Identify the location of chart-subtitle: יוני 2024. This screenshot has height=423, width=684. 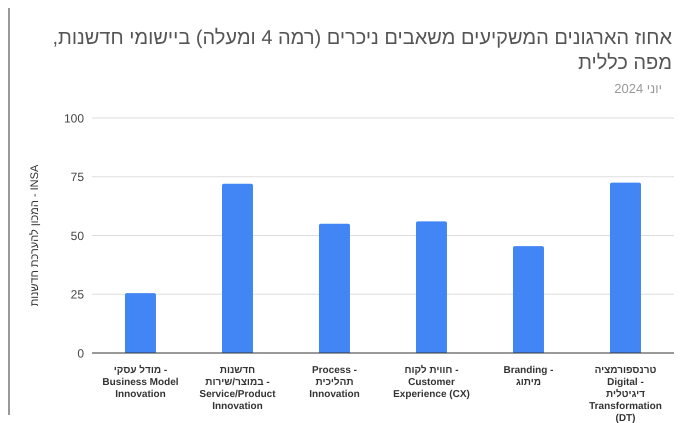
(638, 88).